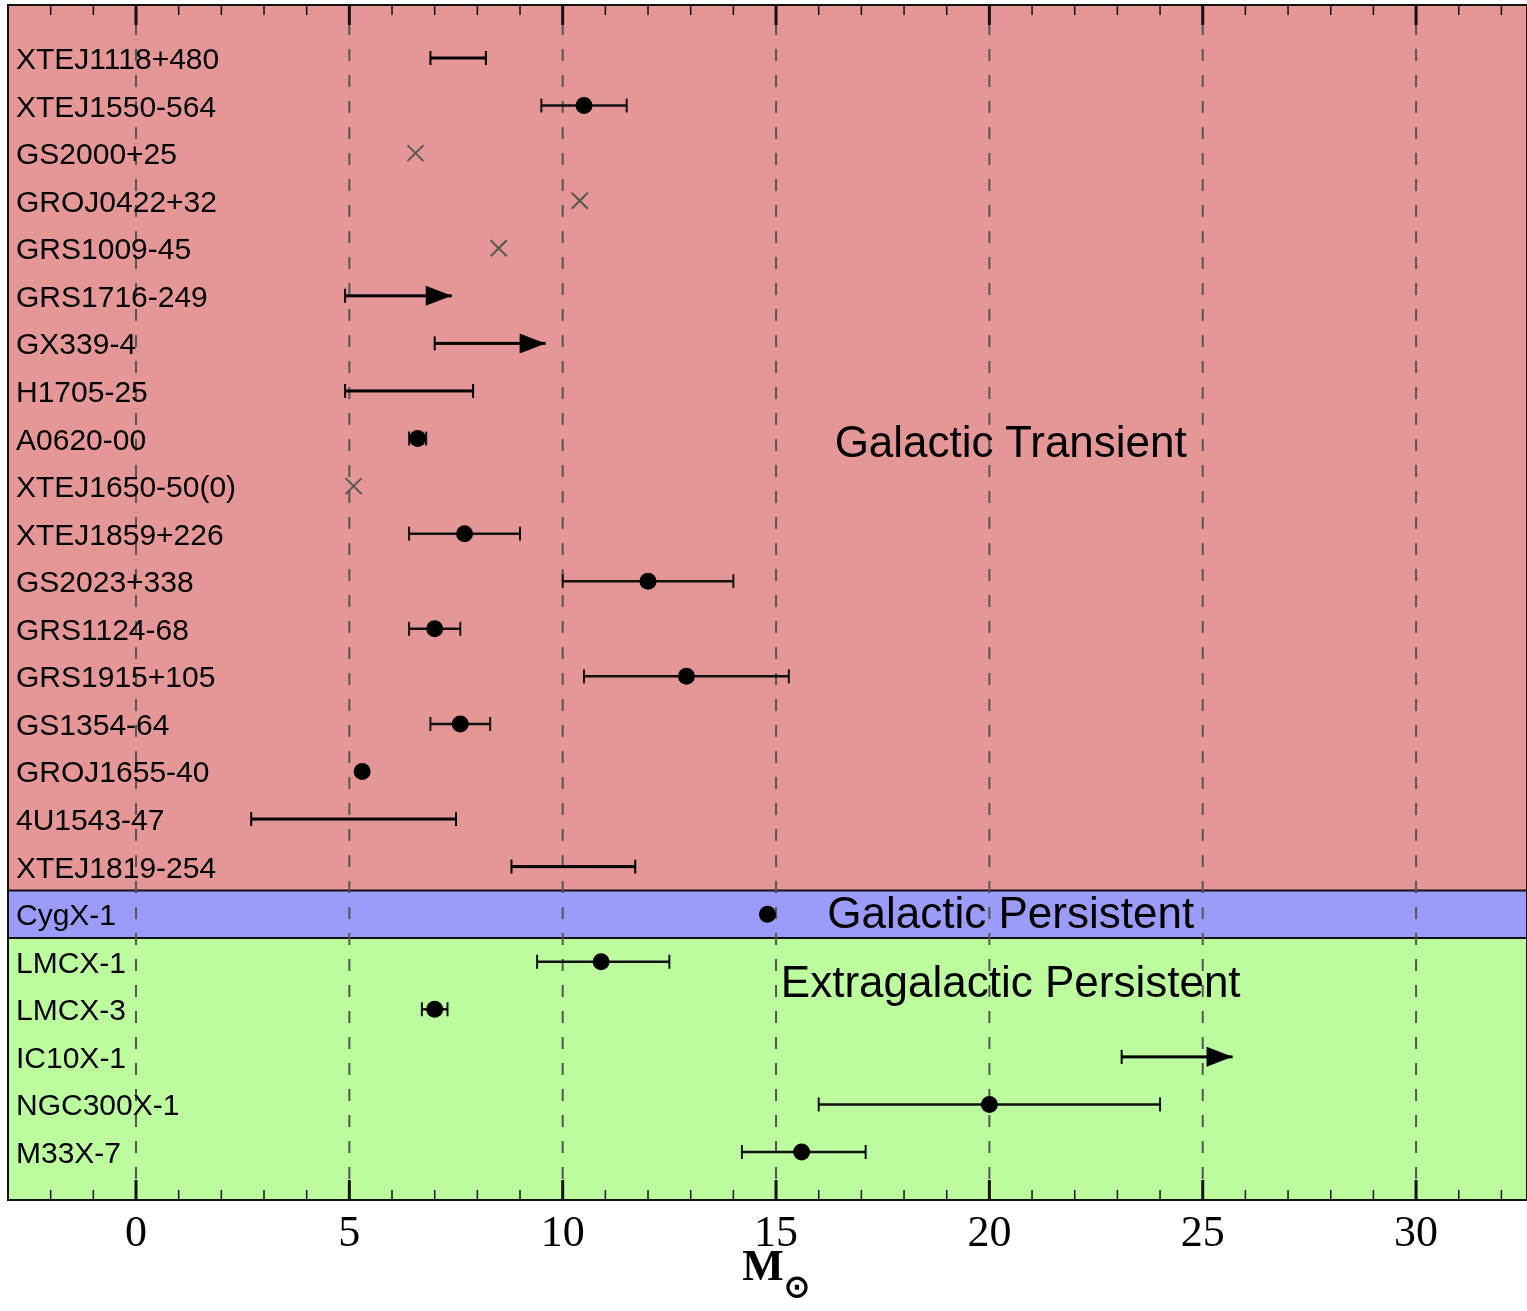 The width and height of the screenshot is (1527, 1311). What do you see at coordinates (562, 1231) in the screenshot?
I see `x-tick-label: 10` at bounding box center [562, 1231].